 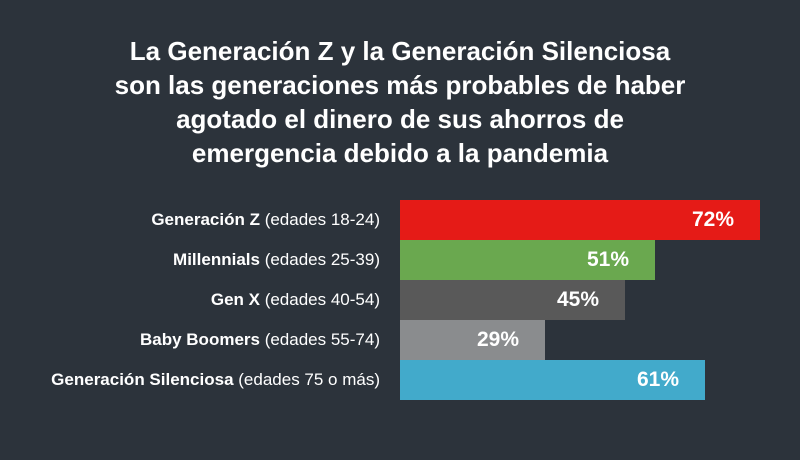 I want to click on category-name: Generación Silenciosa, so click(x=142, y=379).